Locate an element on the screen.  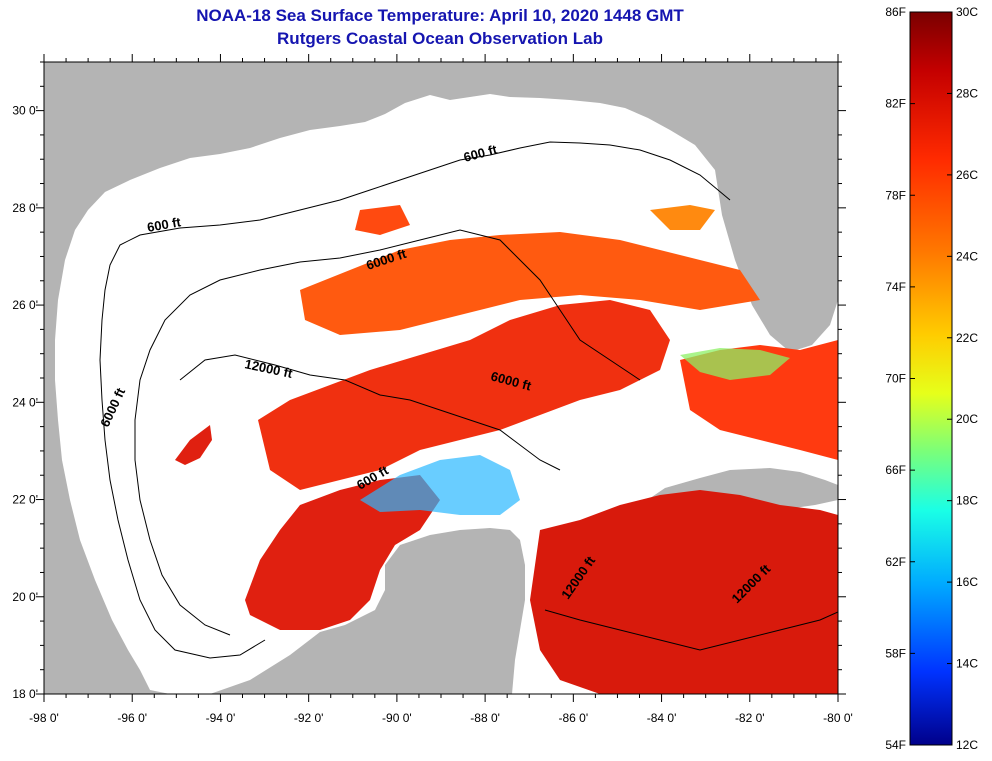
lon-label: -80 0' is located at coordinates (838, 718).